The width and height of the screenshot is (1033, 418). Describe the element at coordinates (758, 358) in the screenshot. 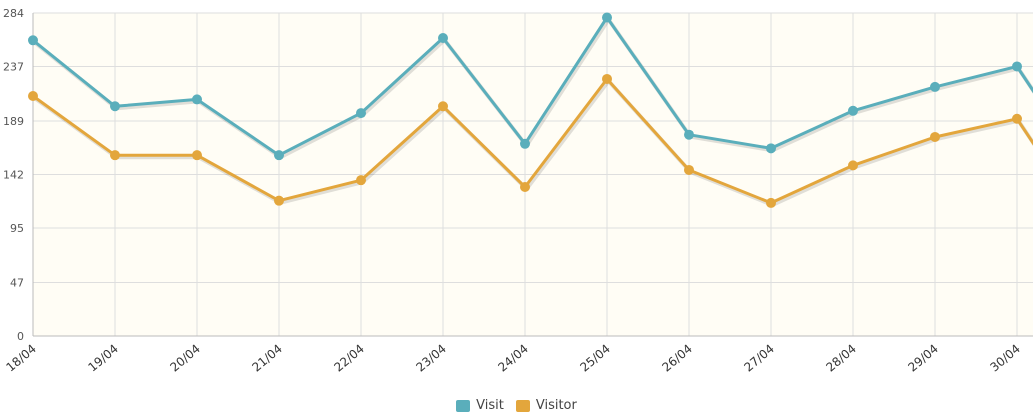

I see `x-tick-label: 27/04` at that location.